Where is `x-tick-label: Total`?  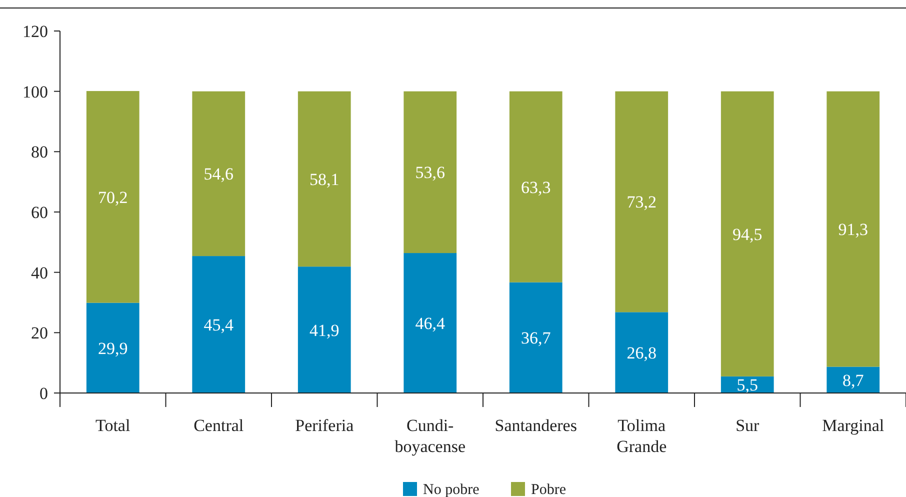 x-tick-label: Total is located at coordinates (113, 425).